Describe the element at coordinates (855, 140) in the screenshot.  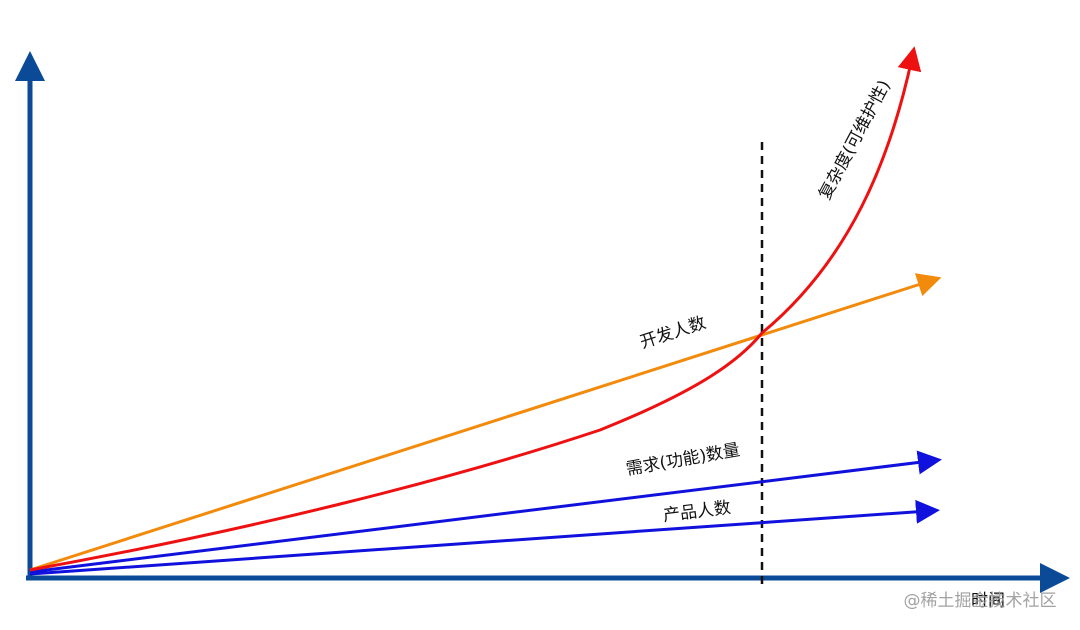
I see `complexity-label: 复杂度(可维护性)` at that location.